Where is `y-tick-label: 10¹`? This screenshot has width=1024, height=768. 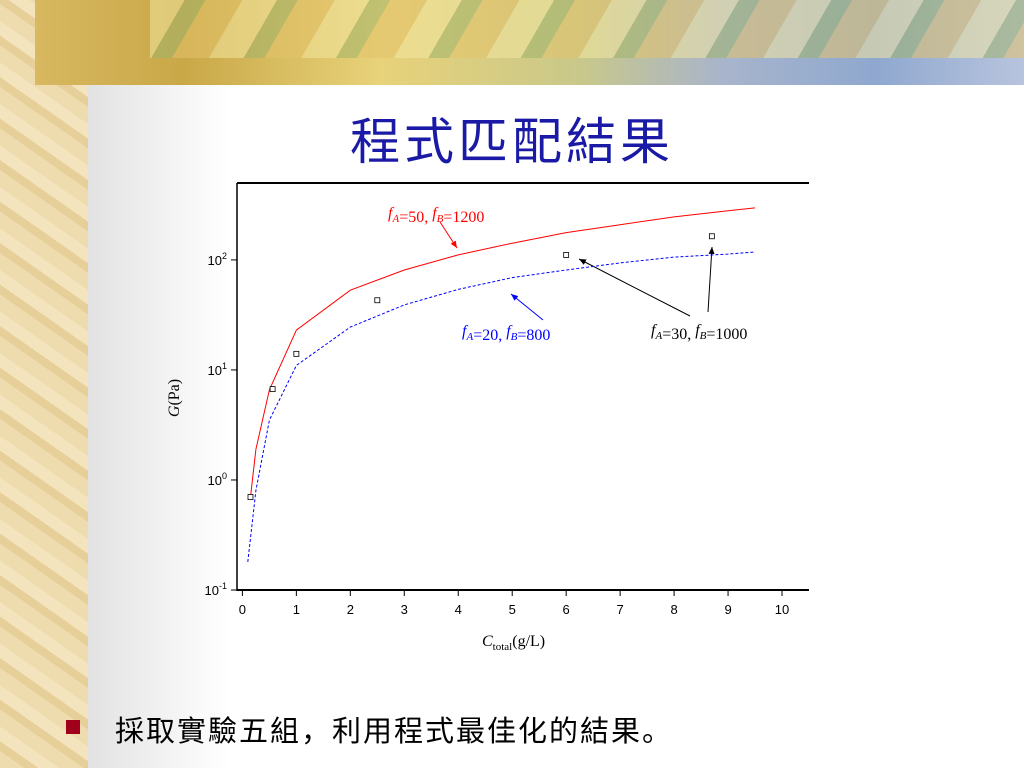
y-tick-label: 10¹ is located at coordinates (217, 369).